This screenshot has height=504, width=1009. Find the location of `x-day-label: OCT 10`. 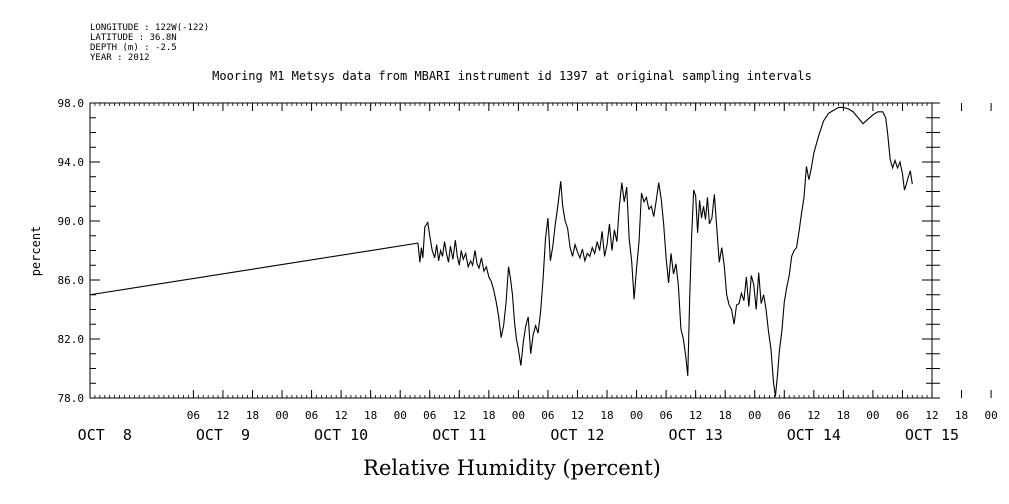

x-day-label: OCT 10 is located at coordinates (341, 435).